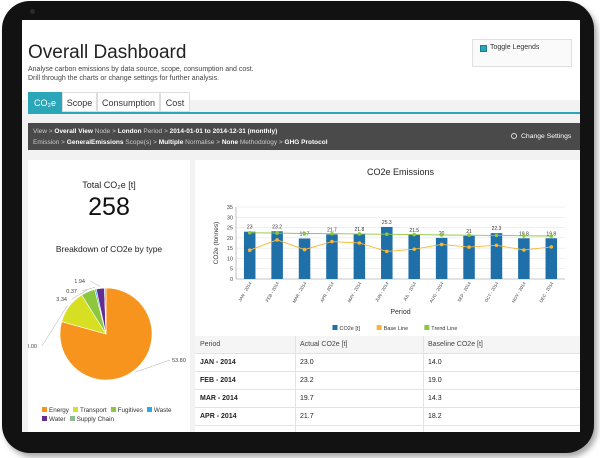 Image resolution: width=600 pixels, height=458 pixels. Describe the element at coordinates (304, 258) in the screenshot. I see `bar-mar-2014` at that location.